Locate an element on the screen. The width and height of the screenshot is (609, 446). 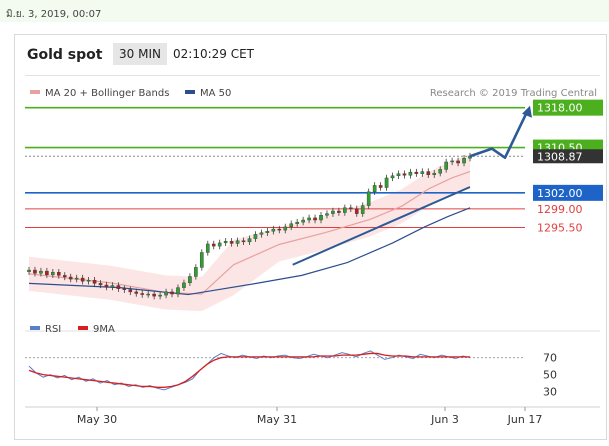
timeframe-badge: 30 MIN is located at coordinates (140, 54).